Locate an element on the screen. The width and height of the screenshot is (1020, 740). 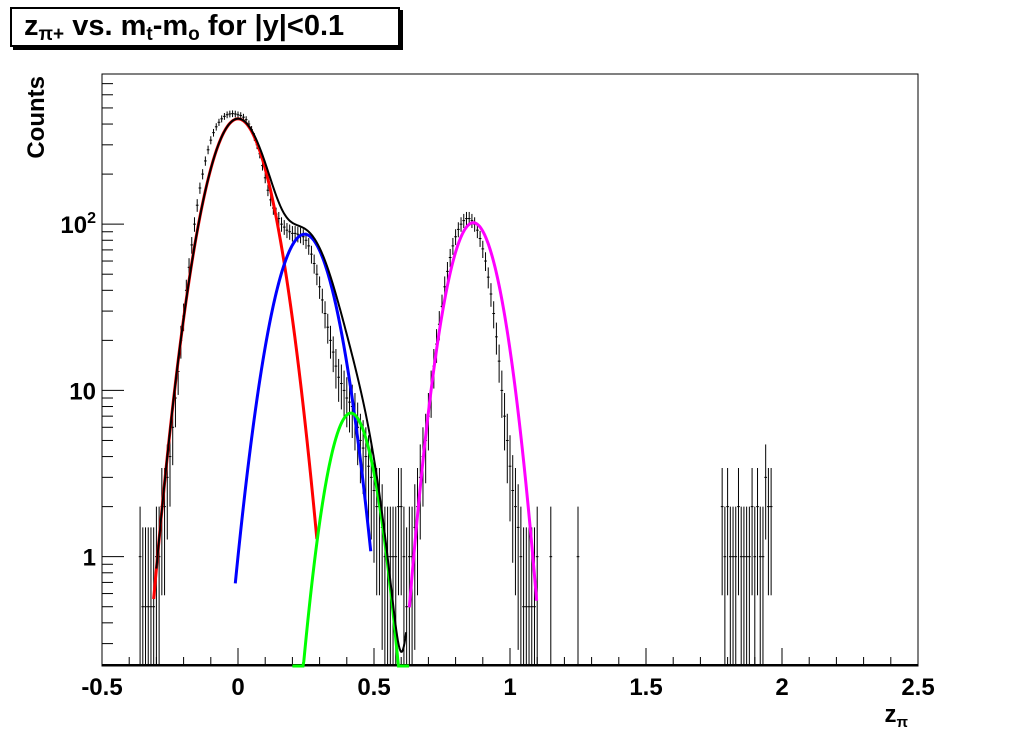
x-tick-label: -0.5 is located at coordinates (101, 687).